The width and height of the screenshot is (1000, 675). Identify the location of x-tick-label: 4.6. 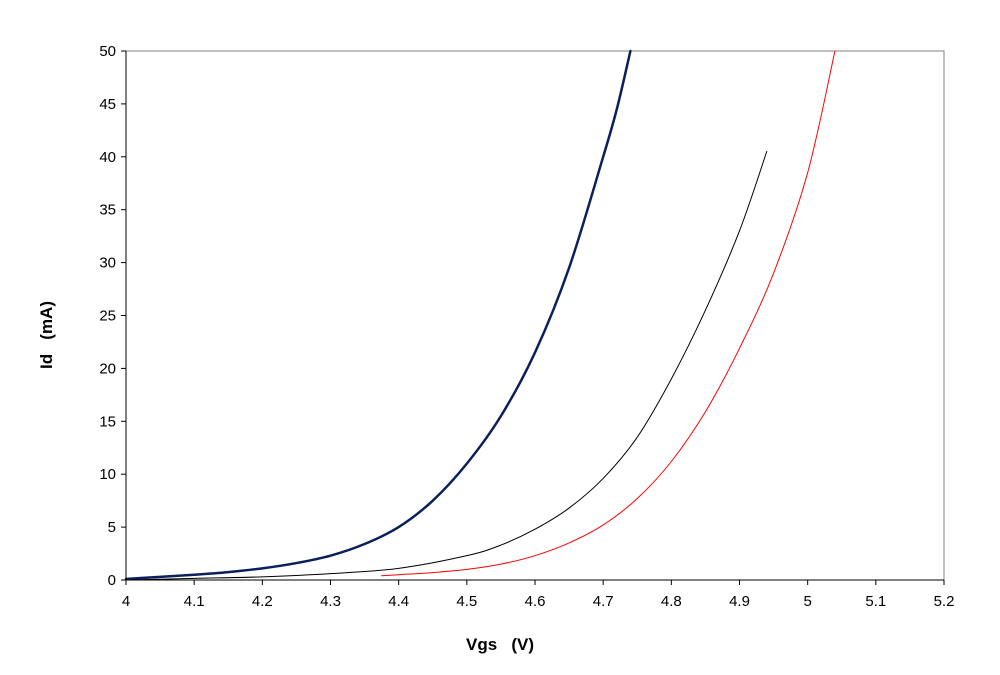
(535, 601).